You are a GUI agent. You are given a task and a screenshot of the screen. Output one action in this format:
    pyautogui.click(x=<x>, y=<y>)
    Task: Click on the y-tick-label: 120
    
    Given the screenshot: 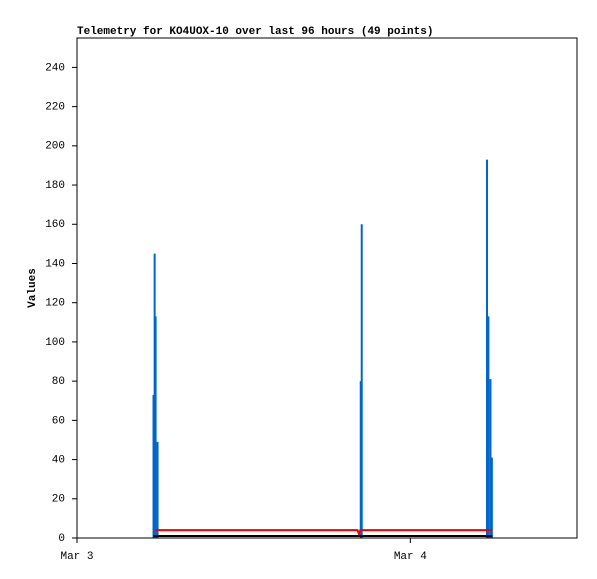 What is the action you would take?
    pyautogui.click(x=55, y=304)
    